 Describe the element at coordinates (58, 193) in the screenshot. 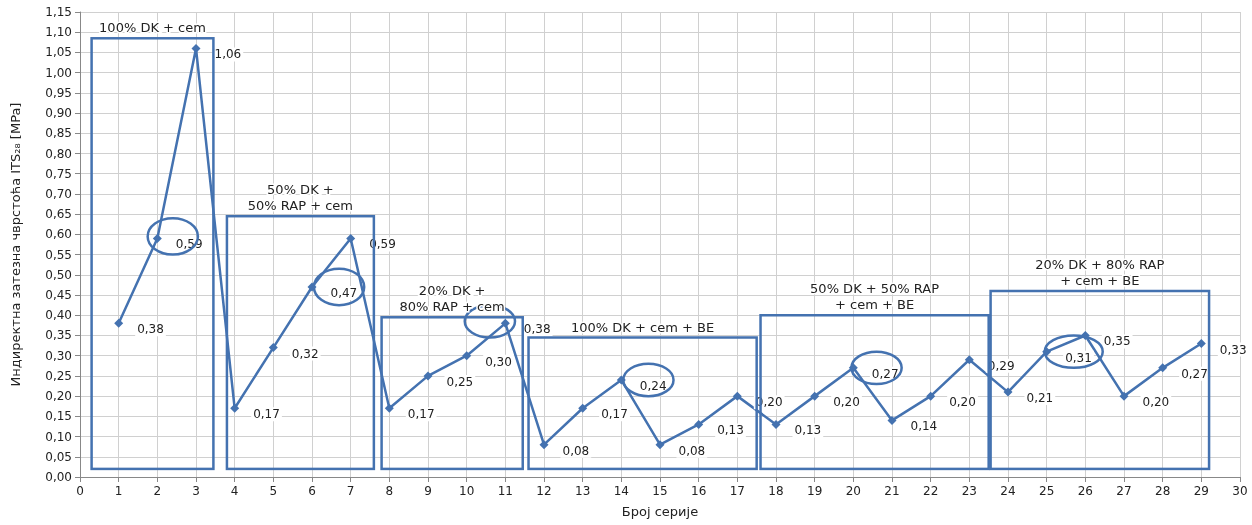

I see `y-tick-label: 0,70` at that location.